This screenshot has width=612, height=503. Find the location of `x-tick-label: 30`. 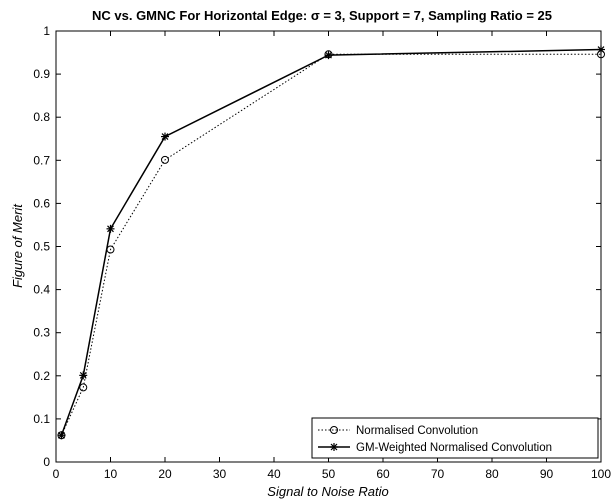

x-tick-label: 30 is located at coordinates (220, 474).